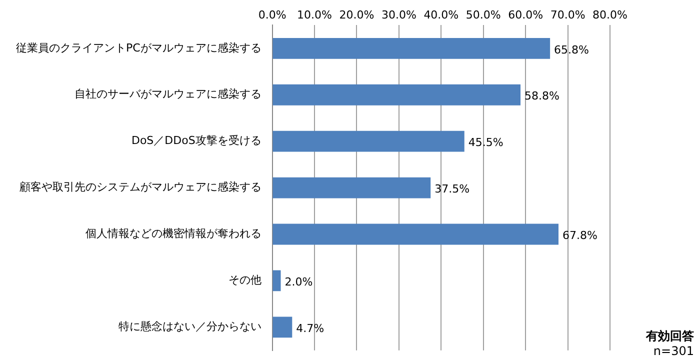  I want to click on text: 有効回答, so click(670, 336).